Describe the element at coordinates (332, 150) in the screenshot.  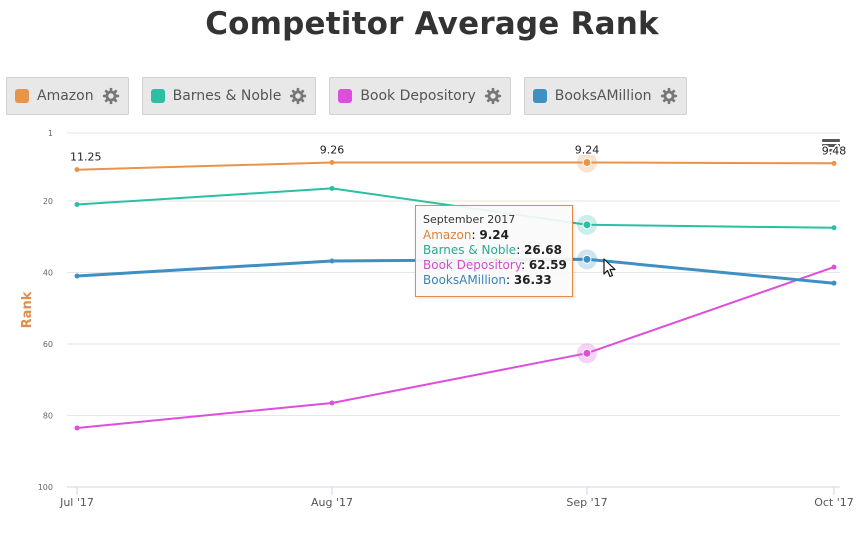
I see `data-label: 9.26` at that location.